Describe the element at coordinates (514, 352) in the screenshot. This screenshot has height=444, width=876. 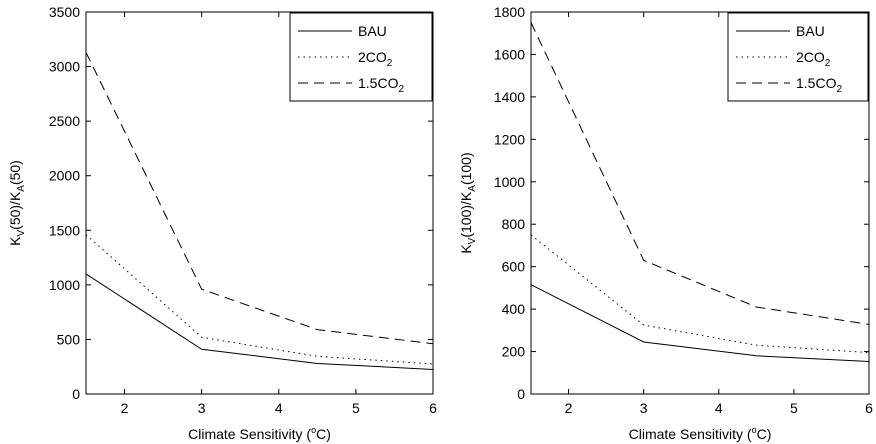
I see `y-tick-label: 200` at that location.